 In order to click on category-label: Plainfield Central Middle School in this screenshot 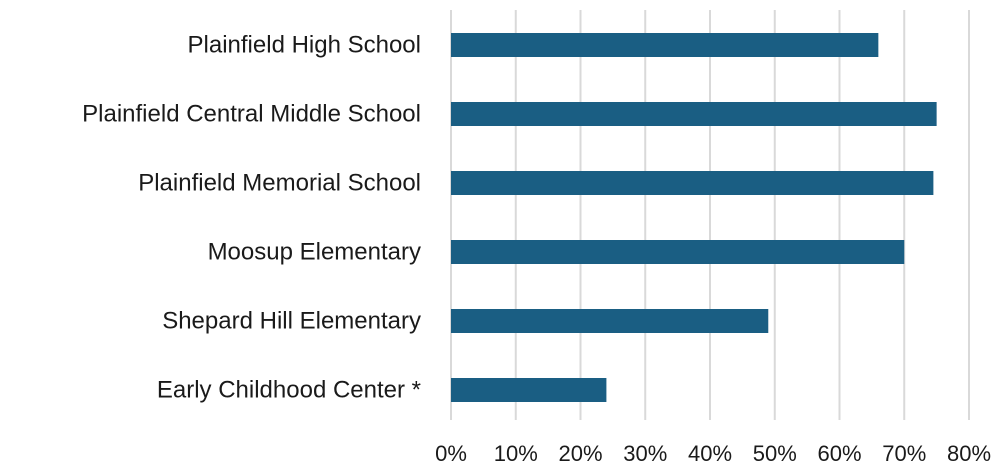, I will do `click(251, 114)`.